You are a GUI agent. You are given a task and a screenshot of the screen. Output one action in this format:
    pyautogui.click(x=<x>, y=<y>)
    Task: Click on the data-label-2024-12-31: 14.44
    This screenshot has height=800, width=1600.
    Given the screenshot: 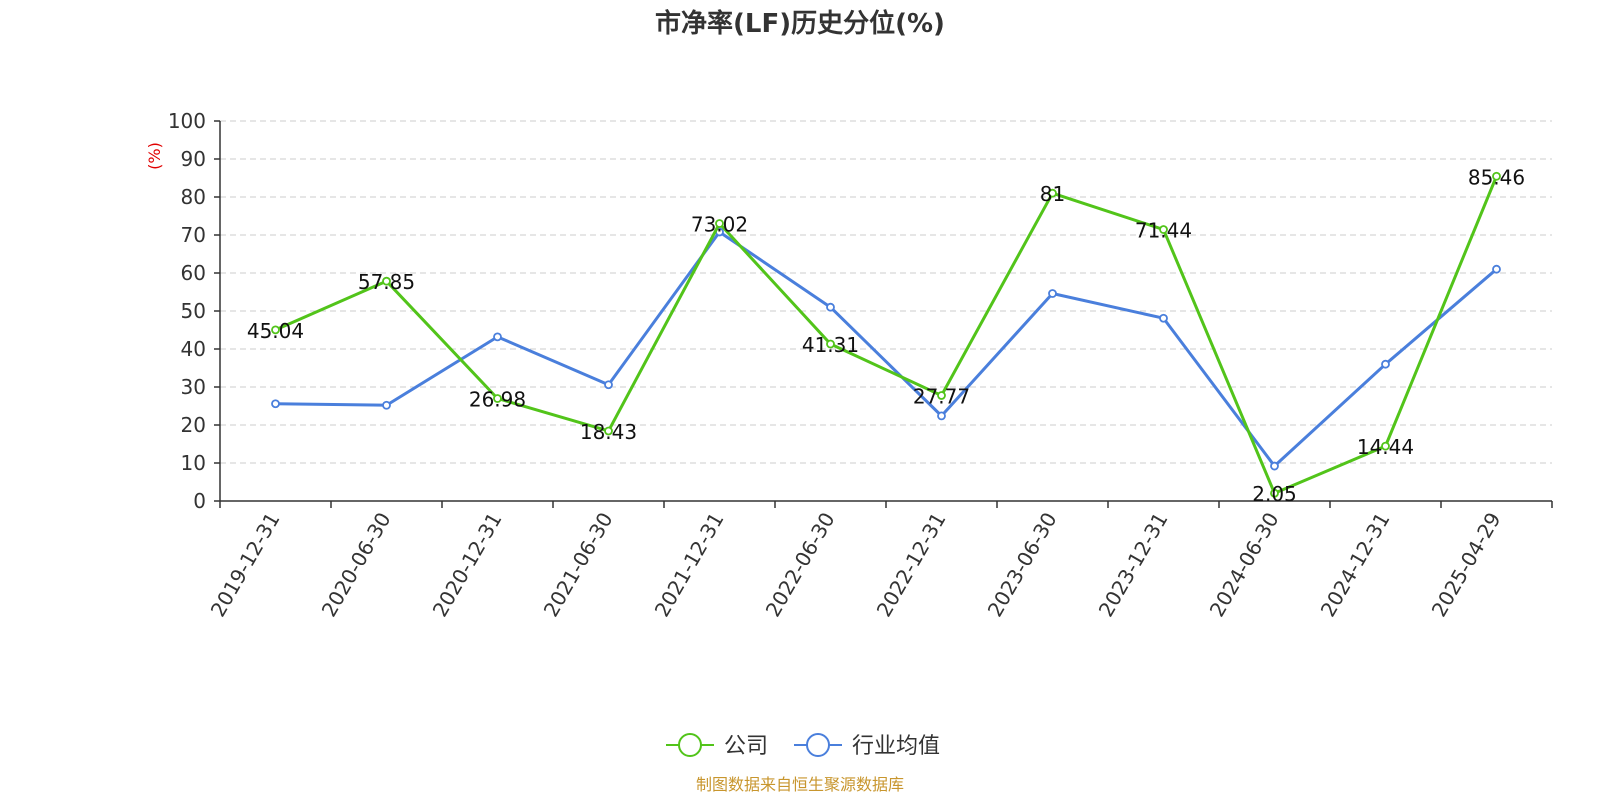 What is the action you would take?
    pyautogui.click(x=1385, y=447)
    